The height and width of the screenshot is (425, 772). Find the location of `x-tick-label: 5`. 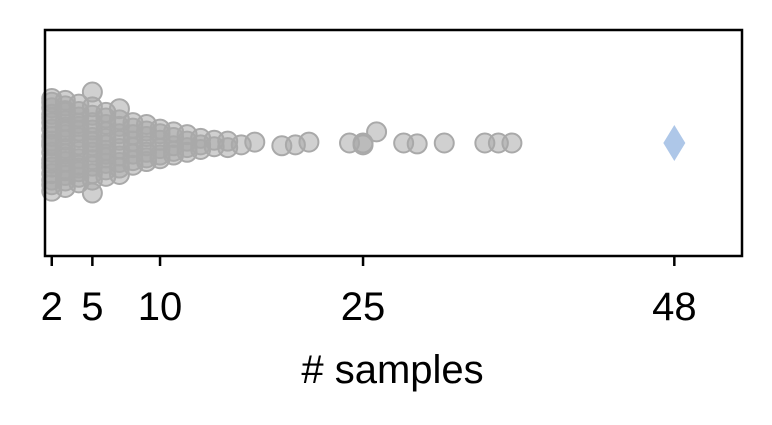

x-tick-label: 5 is located at coordinates (92, 307).